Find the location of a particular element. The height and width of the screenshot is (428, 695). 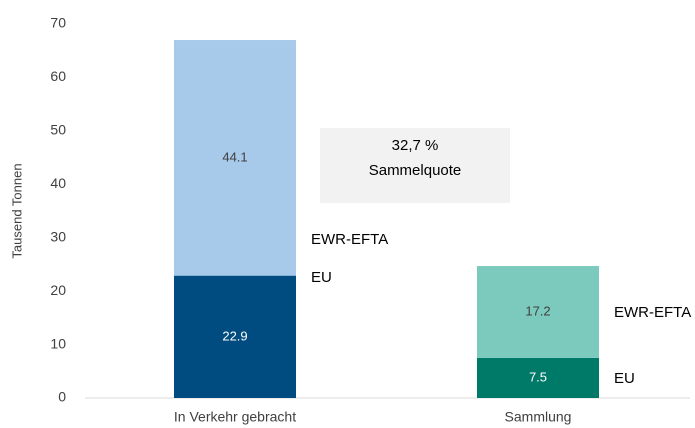

data-label: 17.2 is located at coordinates (537, 310).